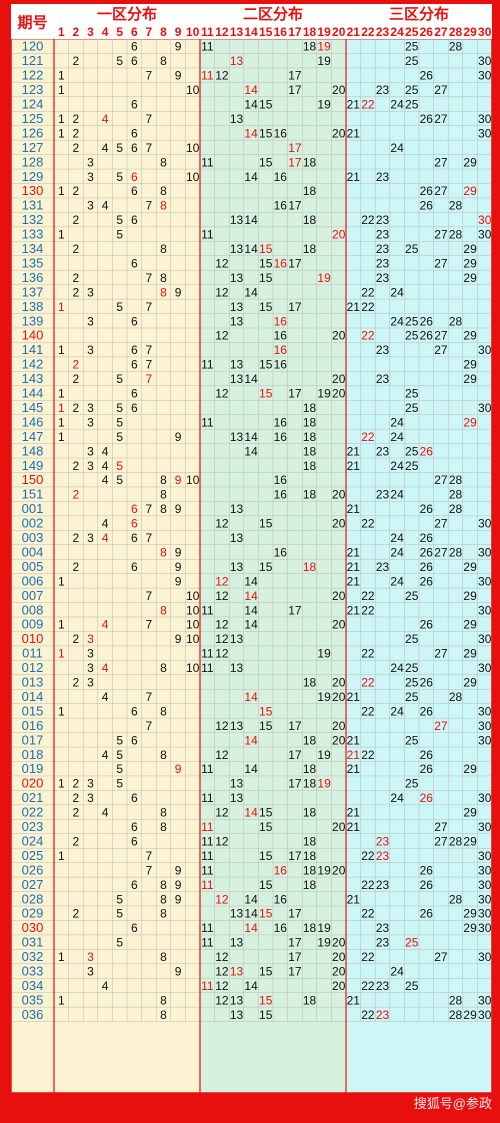 This screenshot has width=500, height=1123. I want to click on issue-number: 015, so click(33, 710).